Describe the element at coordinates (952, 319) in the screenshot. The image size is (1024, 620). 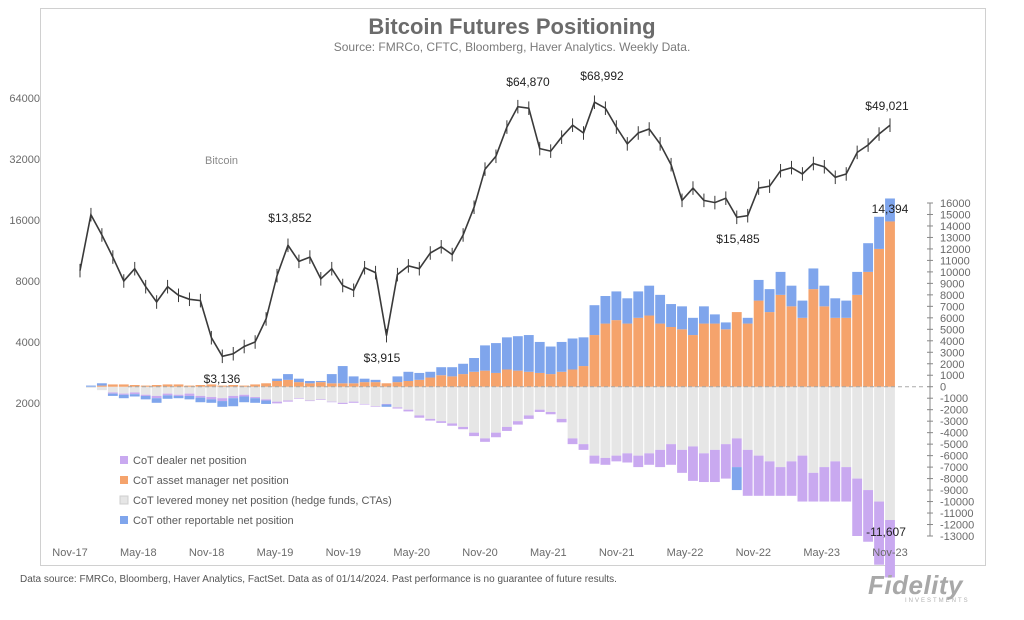
I see `right-tick-label: 6000` at that location.